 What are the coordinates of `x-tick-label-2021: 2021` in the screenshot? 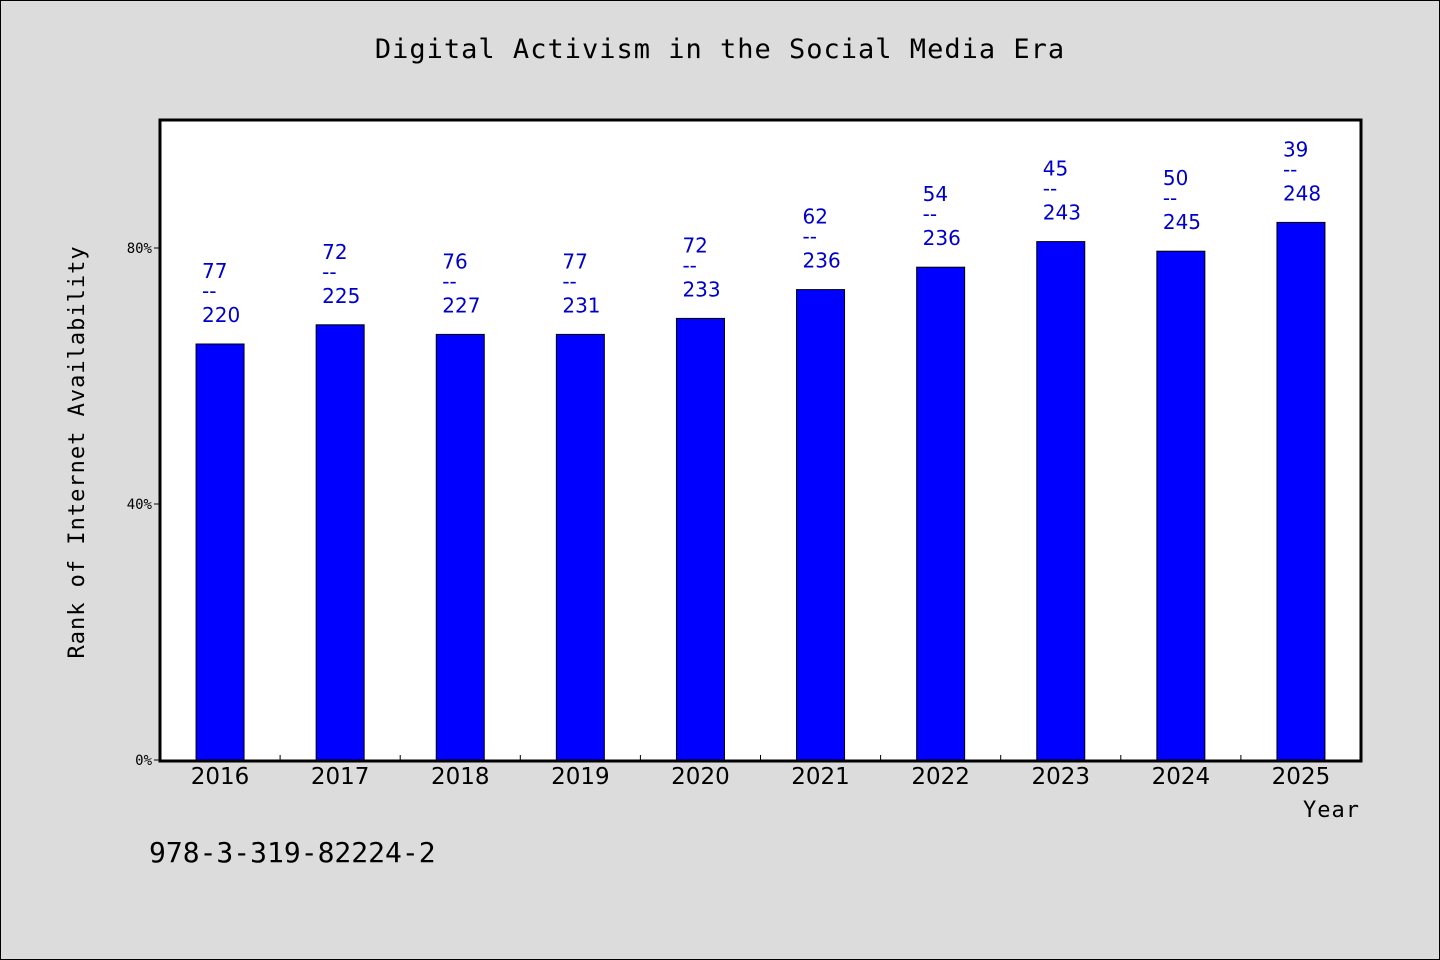 It's located at (820, 777).